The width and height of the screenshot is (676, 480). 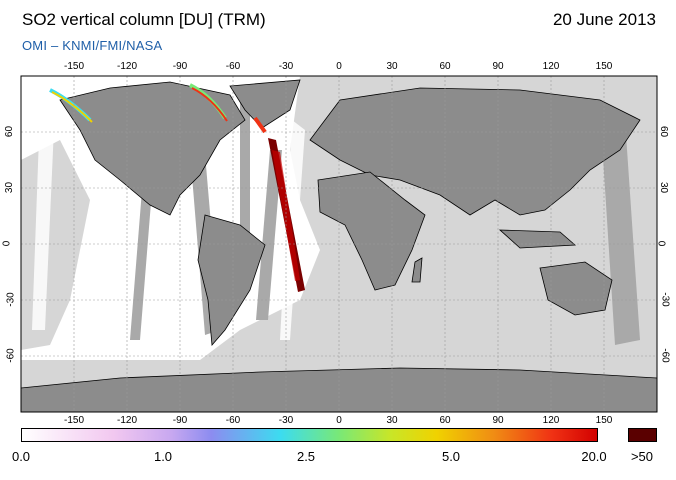 What do you see at coordinates (451, 456) in the screenshot?
I see `colorbar-label: 5.0` at bounding box center [451, 456].